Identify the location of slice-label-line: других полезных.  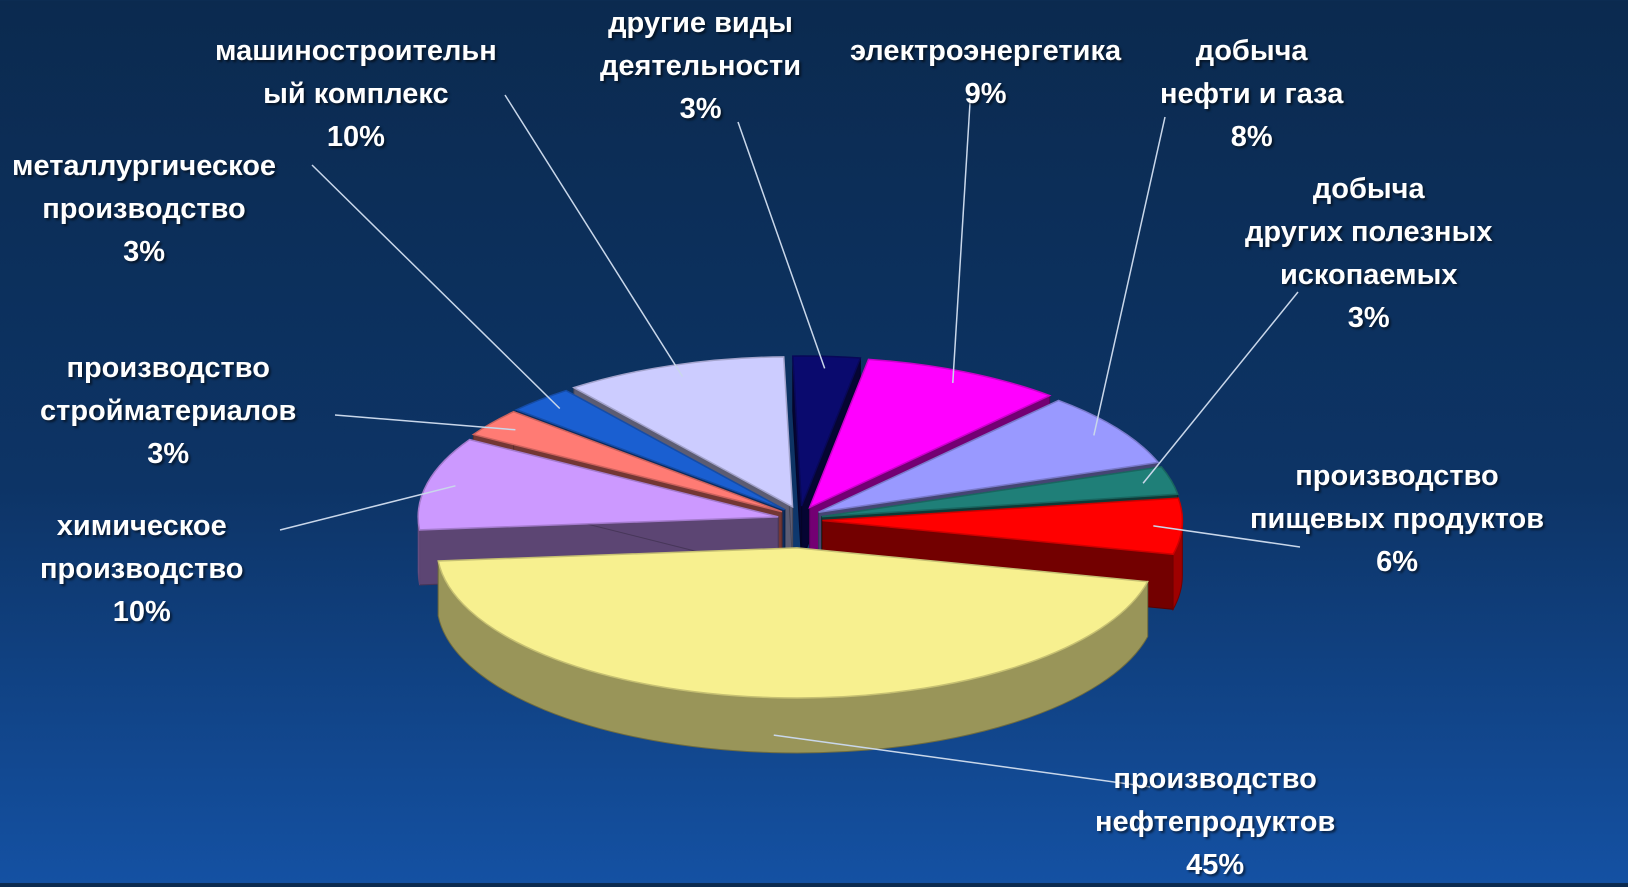
(1369, 232).